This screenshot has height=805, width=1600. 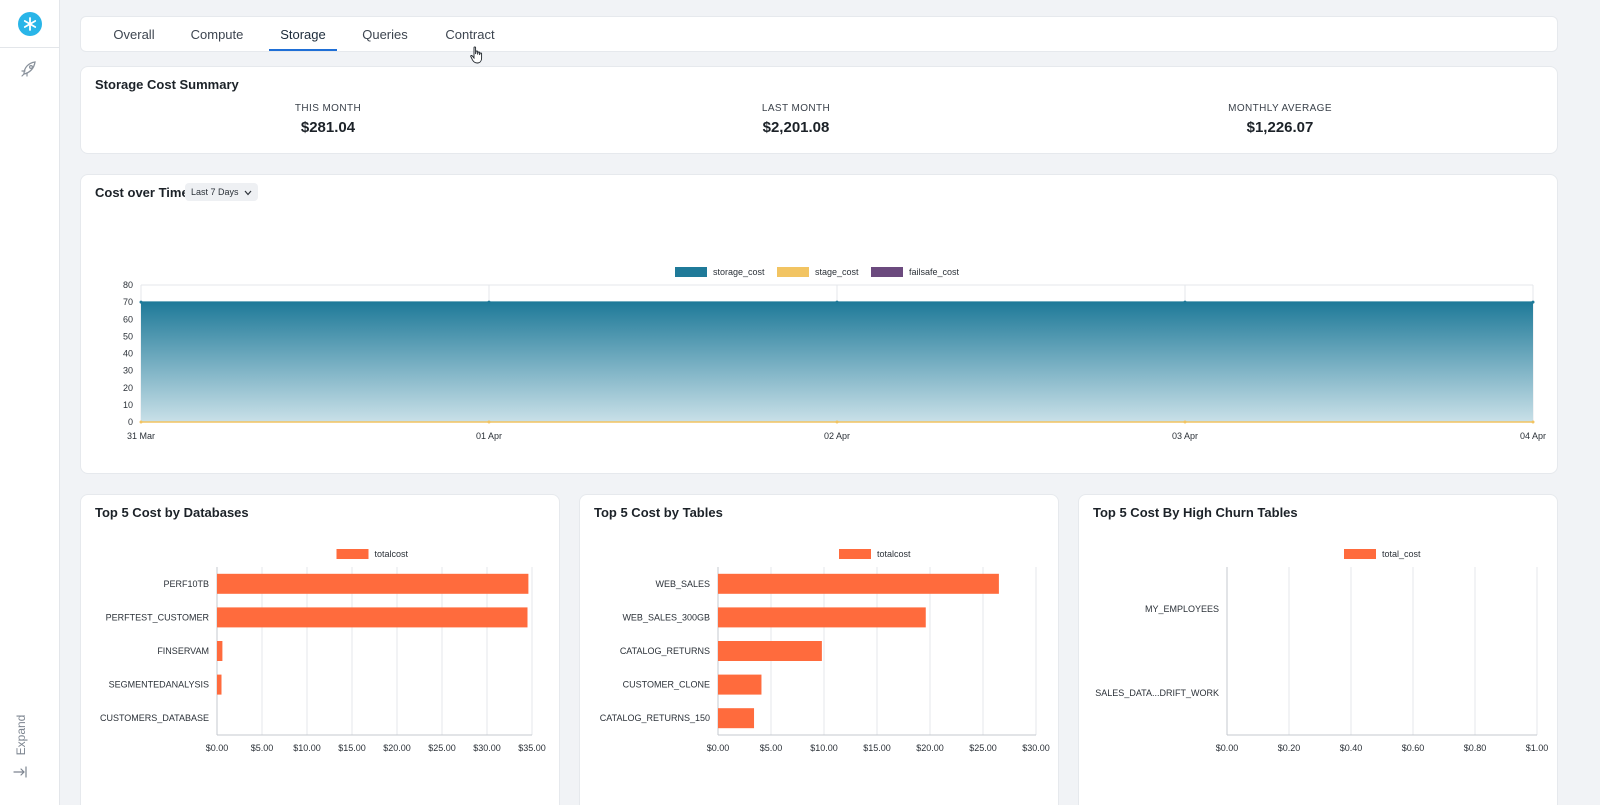 I want to click on sidebar: Expand, so click(x=30, y=402).